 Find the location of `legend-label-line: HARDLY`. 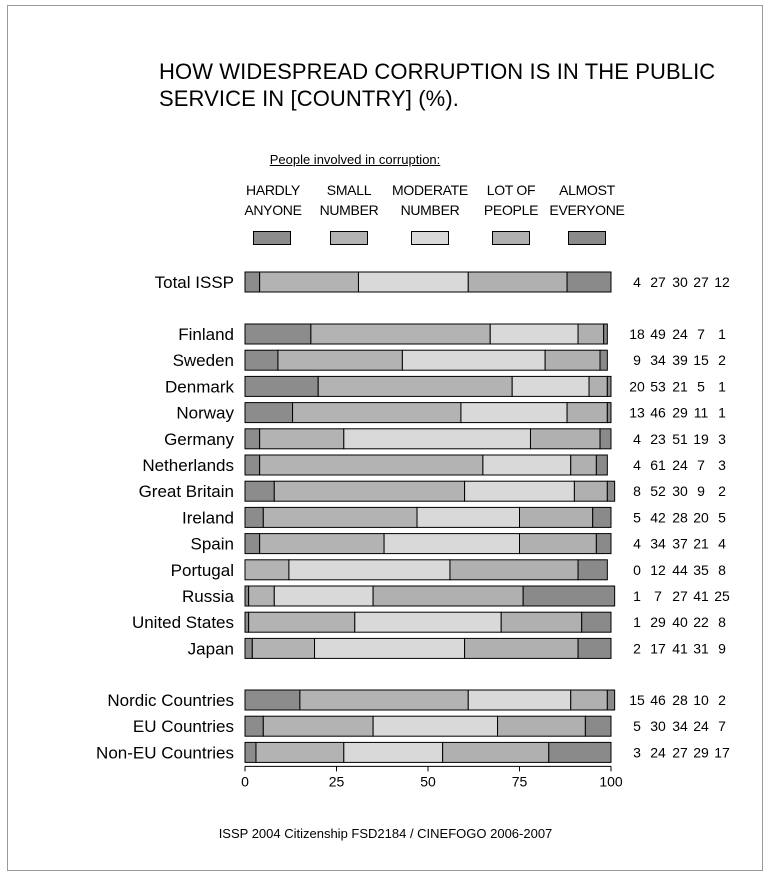

legend-label-line: HARDLY is located at coordinates (273, 190).